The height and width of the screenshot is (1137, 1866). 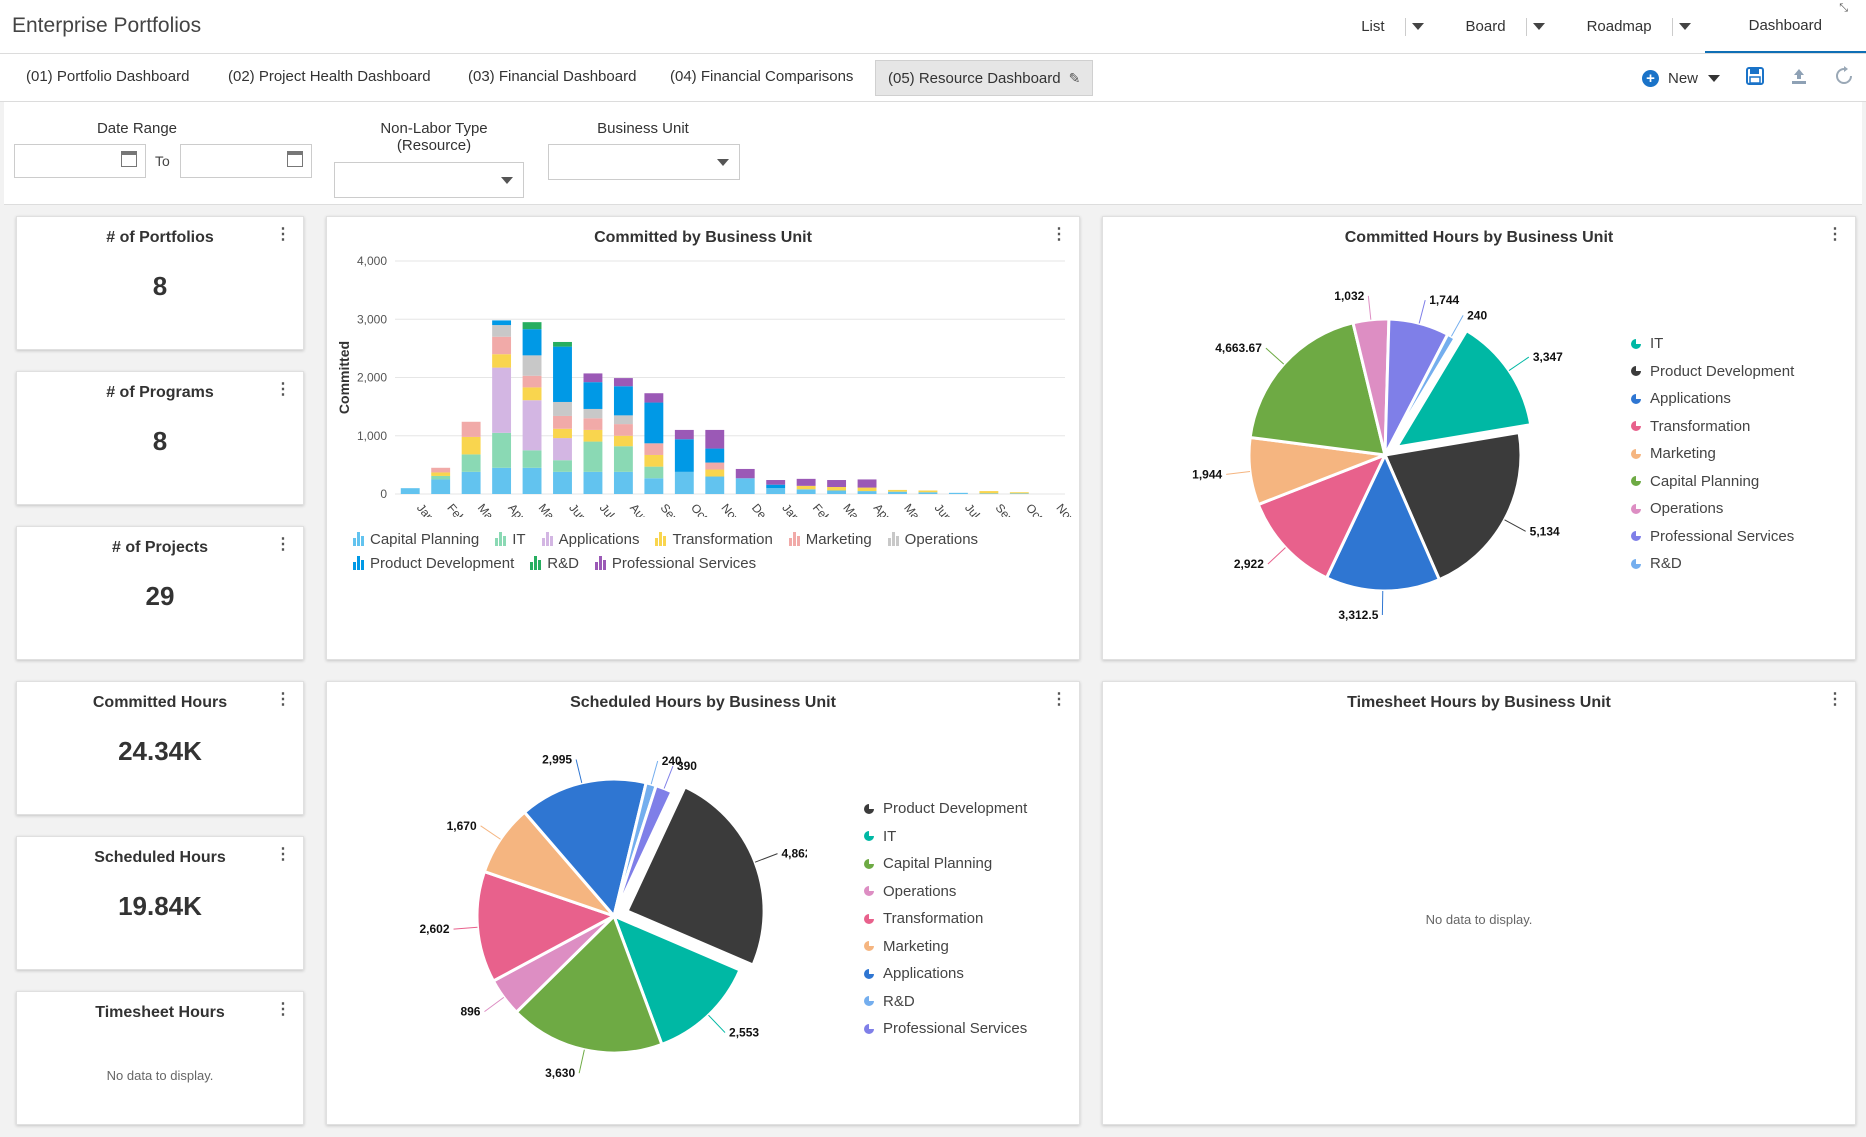 What do you see at coordinates (1755, 78) in the screenshot?
I see `save-icon` at bounding box center [1755, 78].